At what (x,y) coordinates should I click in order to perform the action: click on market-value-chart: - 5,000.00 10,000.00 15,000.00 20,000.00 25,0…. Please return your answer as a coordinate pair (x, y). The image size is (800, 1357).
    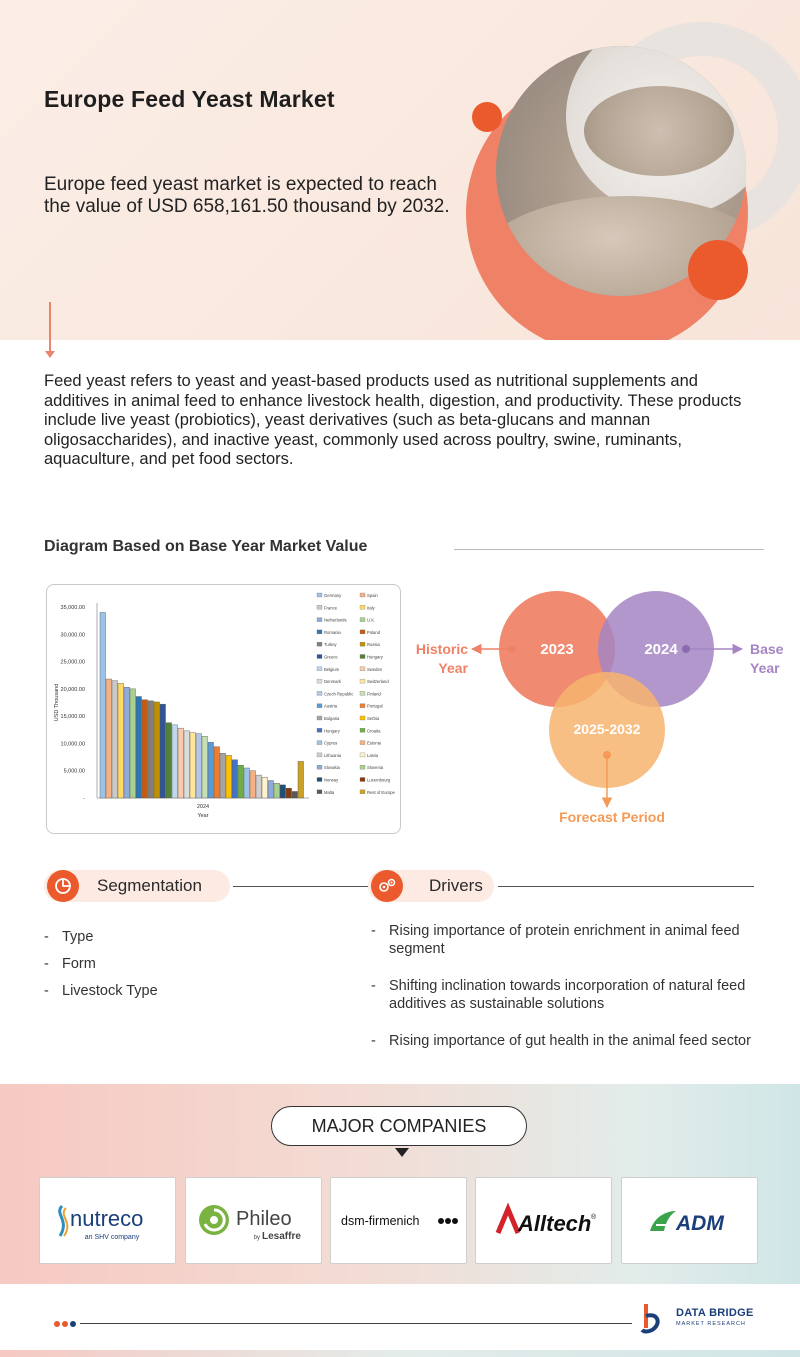
    Looking at the image, I should click on (223, 709).